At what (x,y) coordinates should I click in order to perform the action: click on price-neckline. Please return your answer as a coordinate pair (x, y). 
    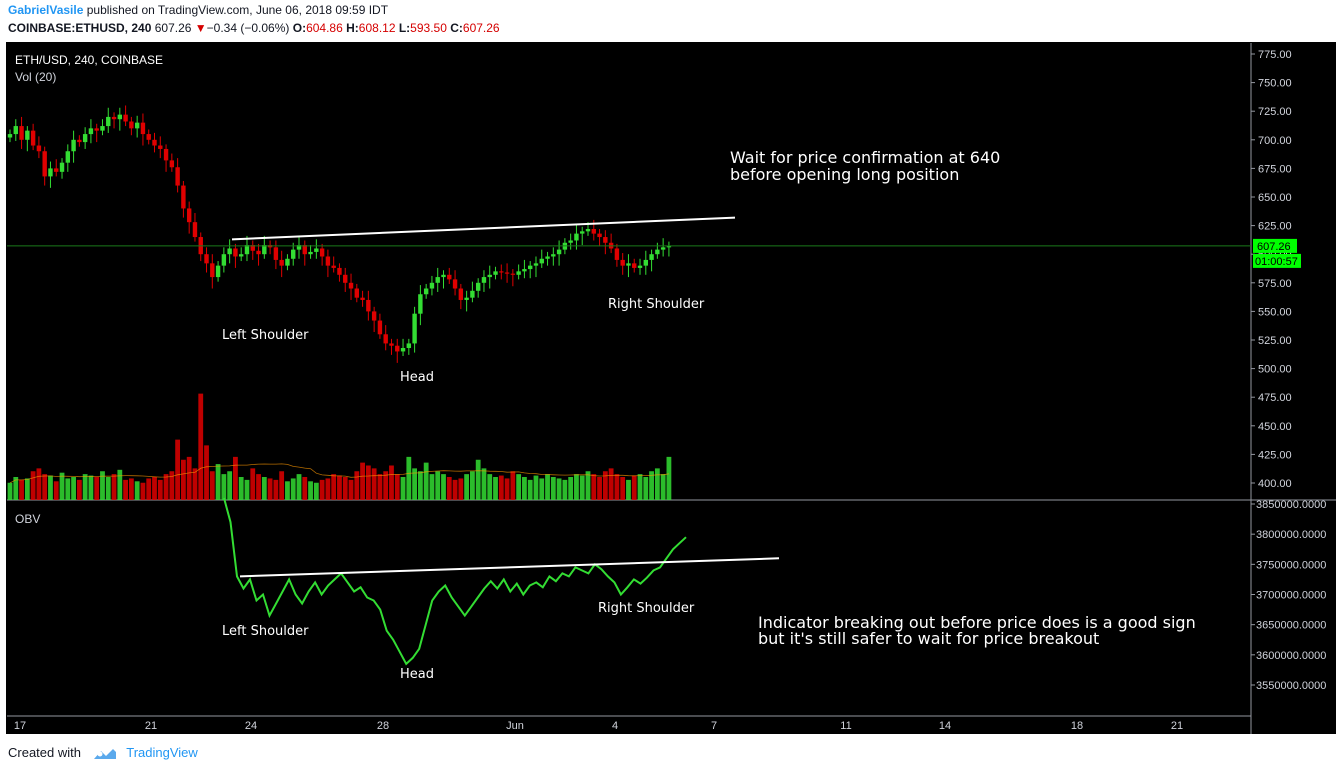
    Looking at the image, I should click on (483, 228).